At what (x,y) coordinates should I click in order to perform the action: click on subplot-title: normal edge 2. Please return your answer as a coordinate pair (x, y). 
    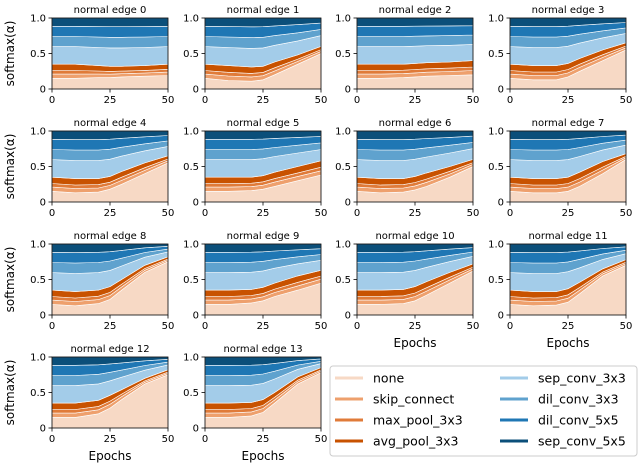
    Looking at the image, I should click on (415, 10).